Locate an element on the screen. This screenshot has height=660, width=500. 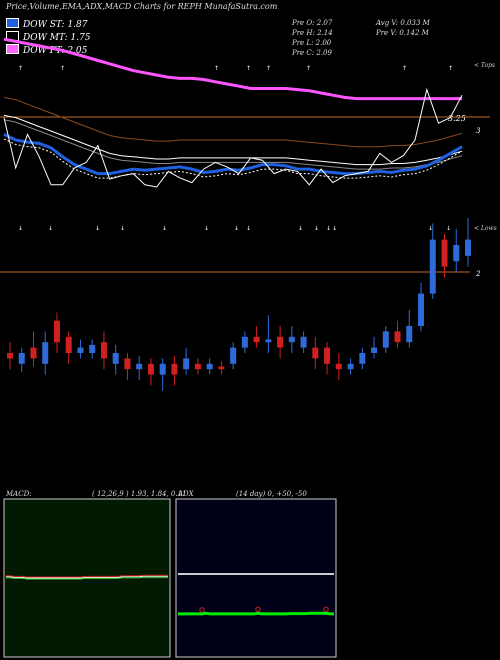
series-dow-pt is located at coordinates (232, 69).